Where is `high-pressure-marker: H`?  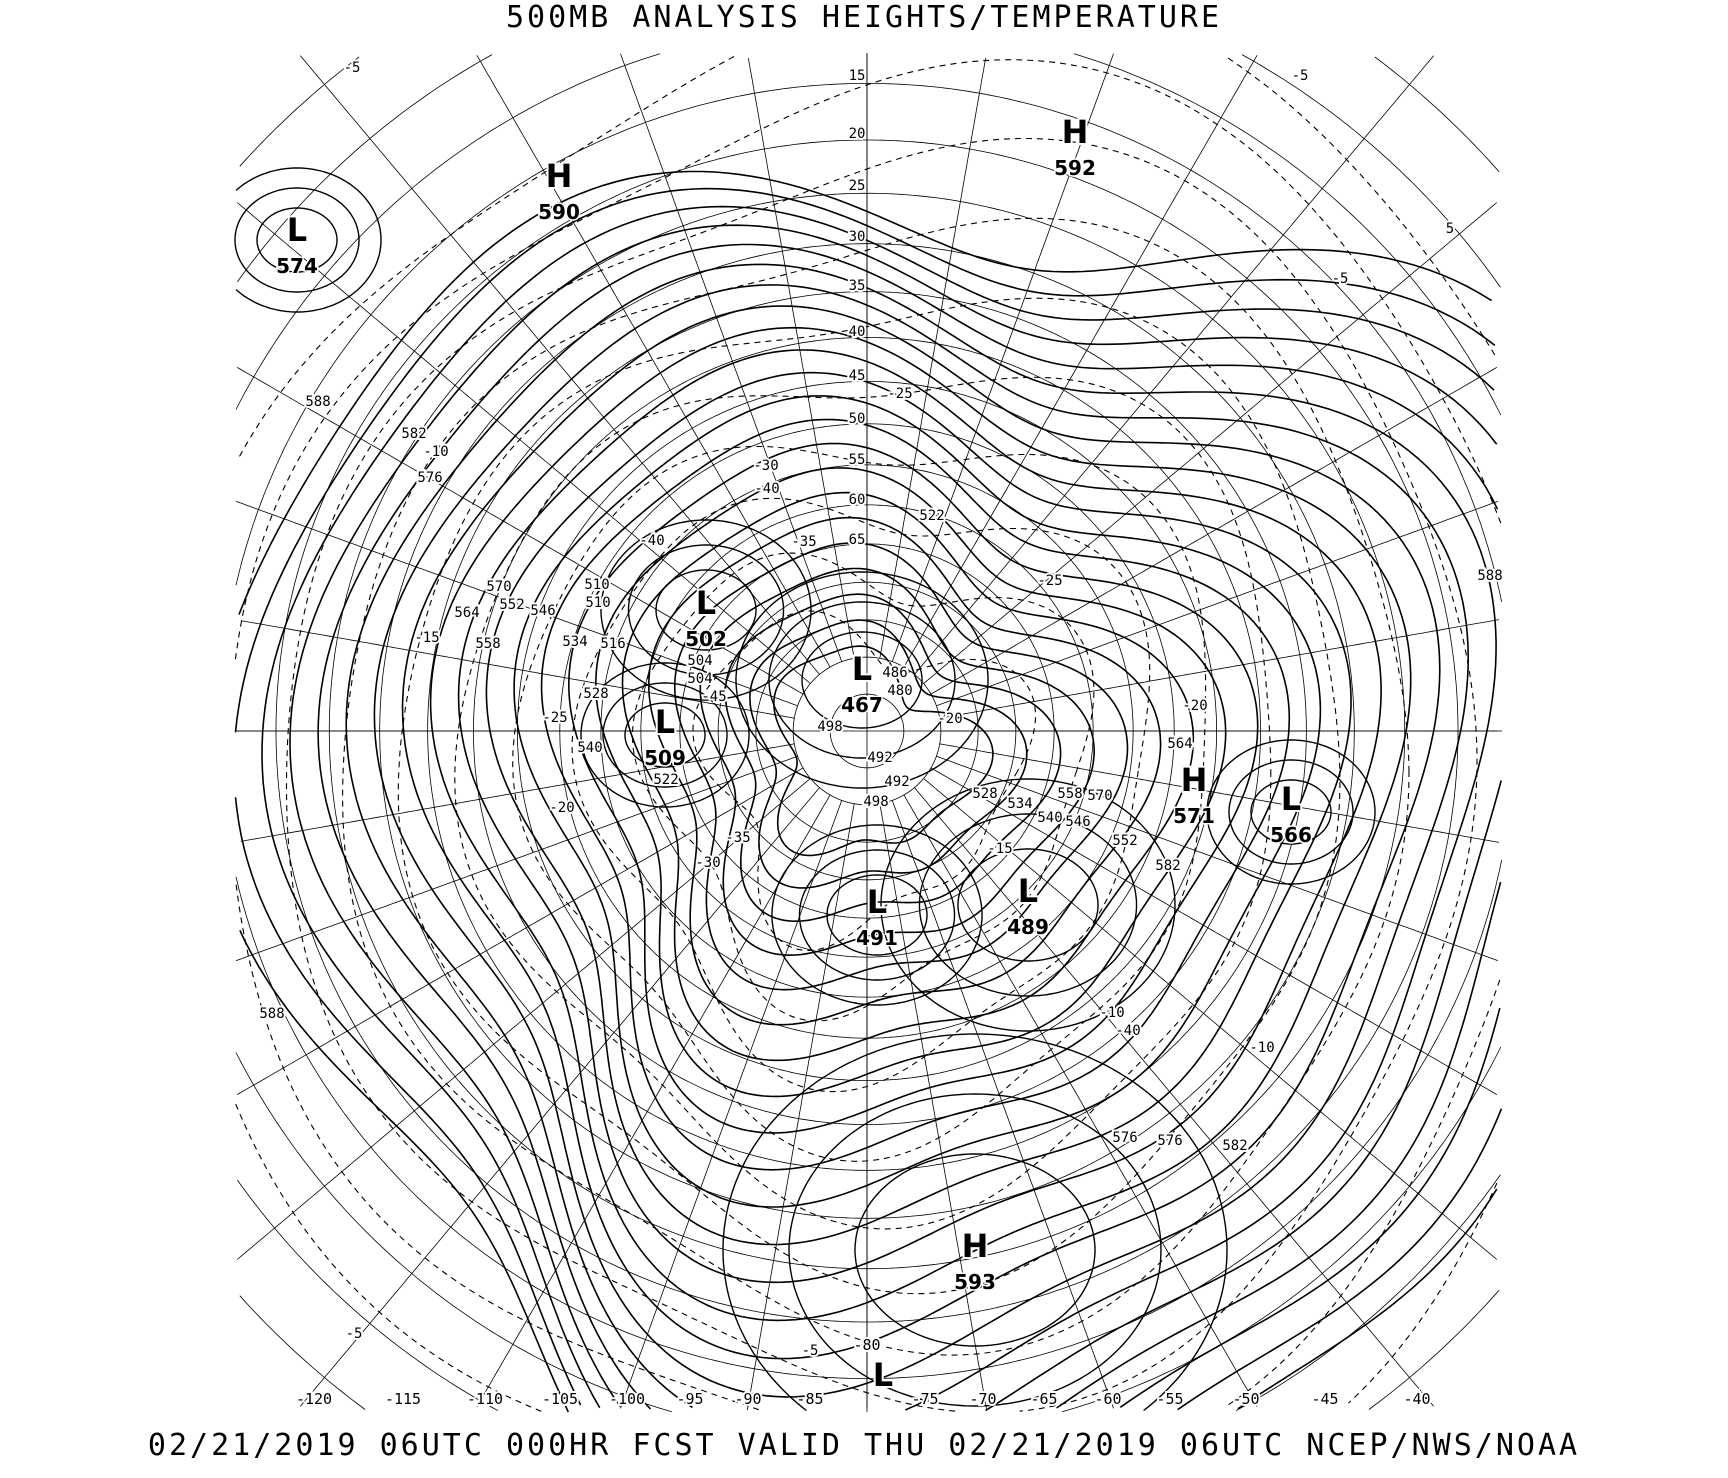
high-pressure-marker: H is located at coordinates (559, 176).